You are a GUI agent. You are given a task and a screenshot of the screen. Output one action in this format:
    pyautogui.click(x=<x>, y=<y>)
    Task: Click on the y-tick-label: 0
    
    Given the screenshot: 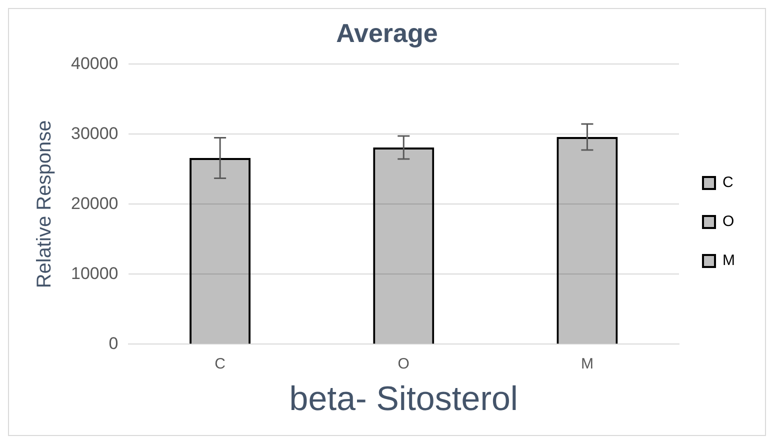 What is the action you would take?
    pyautogui.click(x=113, y=343)
    